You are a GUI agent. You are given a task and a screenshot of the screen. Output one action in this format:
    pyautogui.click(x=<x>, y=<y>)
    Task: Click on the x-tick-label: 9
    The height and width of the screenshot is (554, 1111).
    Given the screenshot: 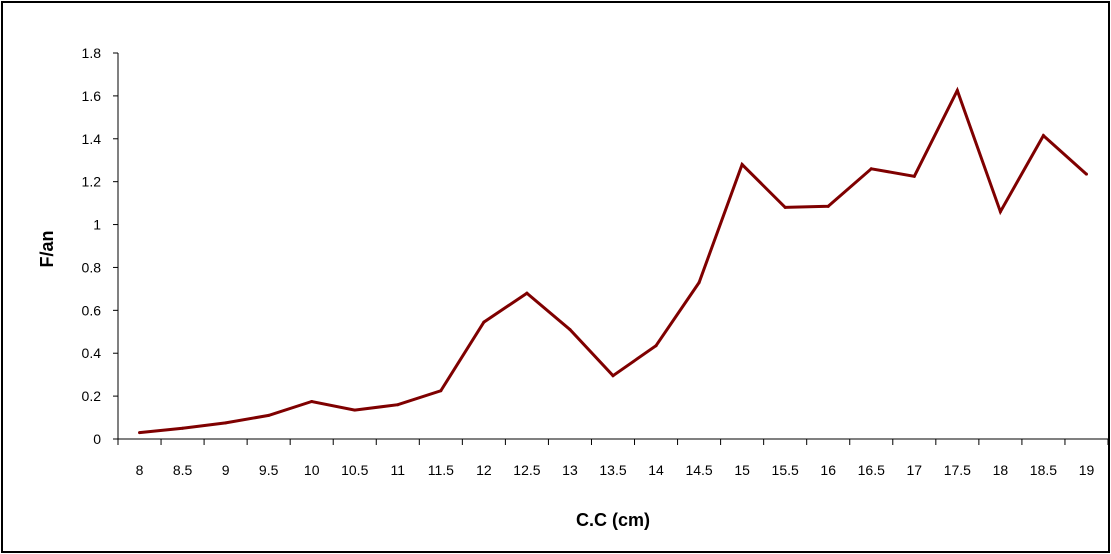 What is the action you would take?
    pyautogui.click(x=226, y=470)
    